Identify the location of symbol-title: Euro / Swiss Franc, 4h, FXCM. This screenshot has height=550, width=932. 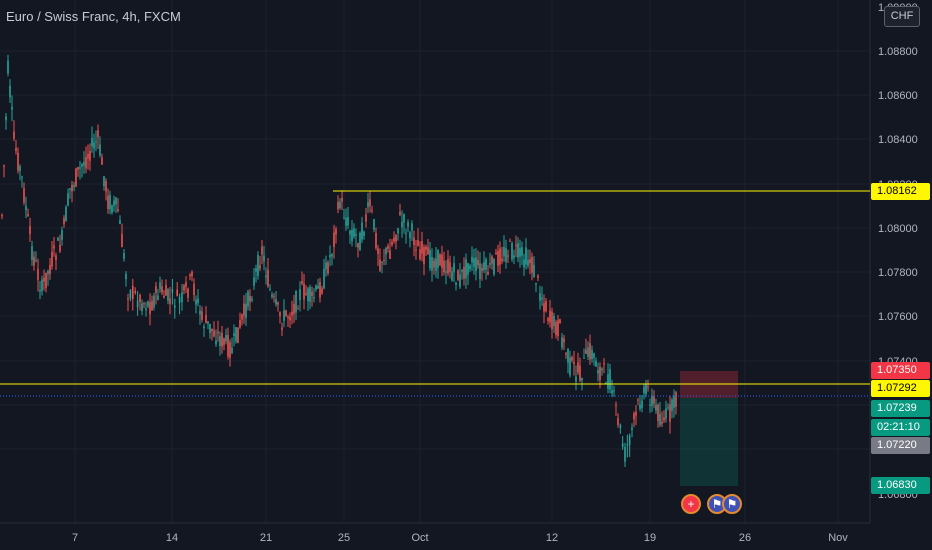
(93, 16).